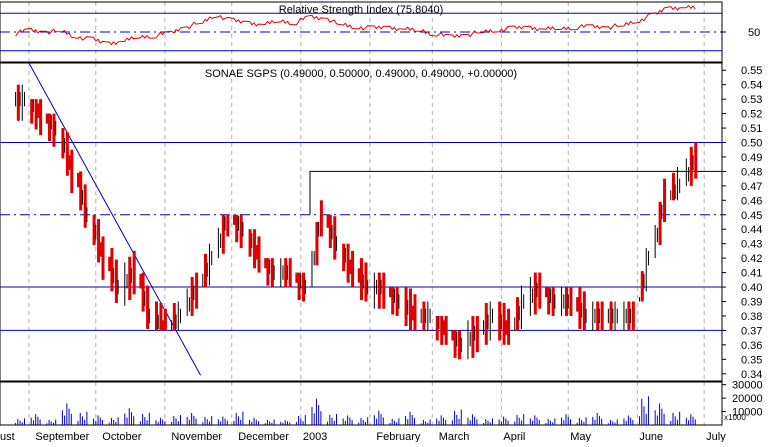 The width and height of the screenshot is (770, 447). What do you see at coordinates (361, 10) in the screenshot?
I see `rsi-title: Relative Strength Index (75.8040)` at bounding box center [361, 10].